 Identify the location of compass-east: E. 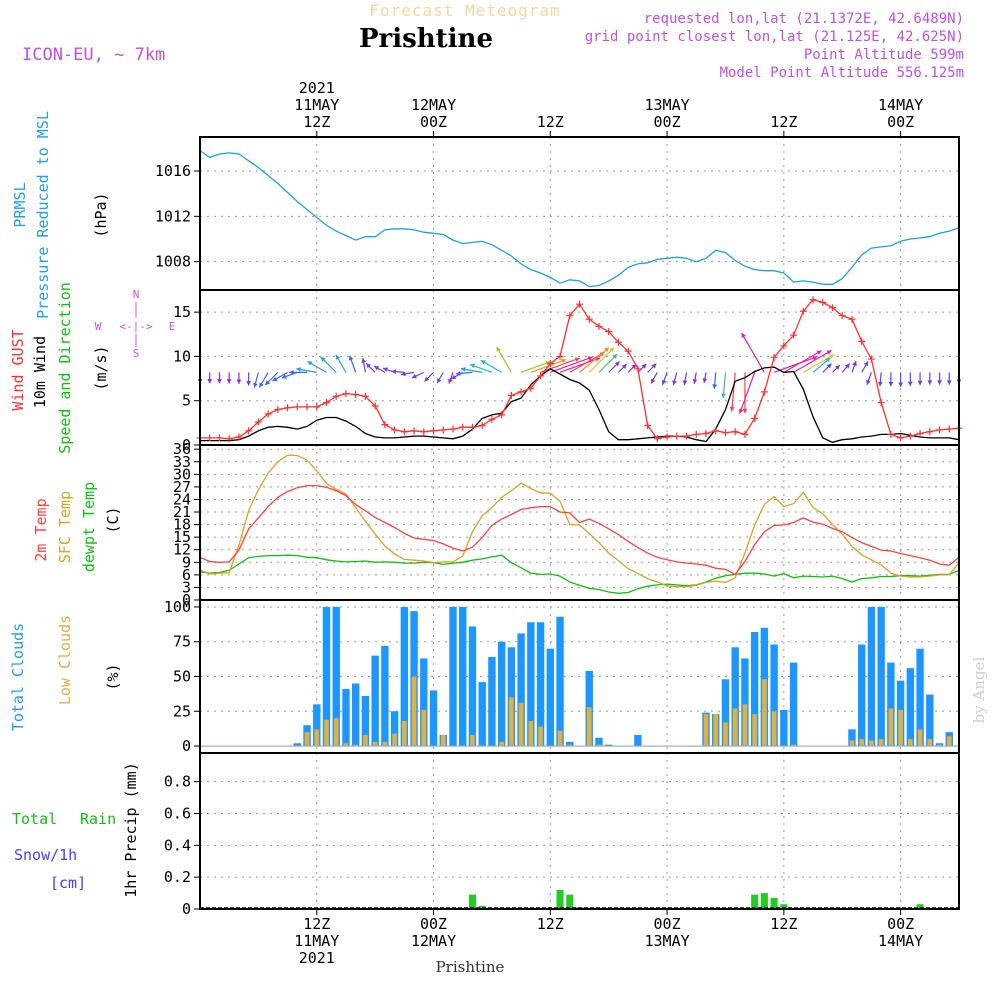
(172, 326).